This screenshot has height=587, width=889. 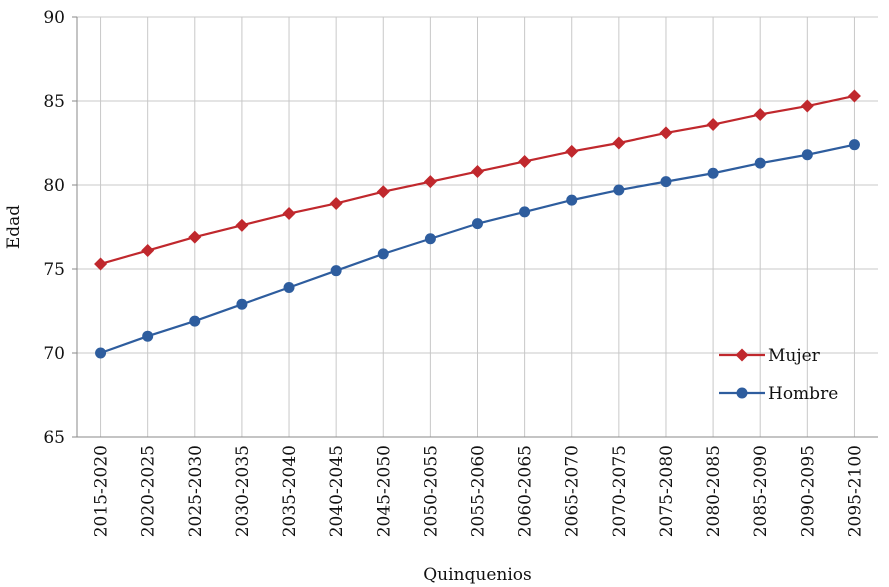 I want to click on y-axis: 65 70 75 80 85 90, so click(x=60, y=228).